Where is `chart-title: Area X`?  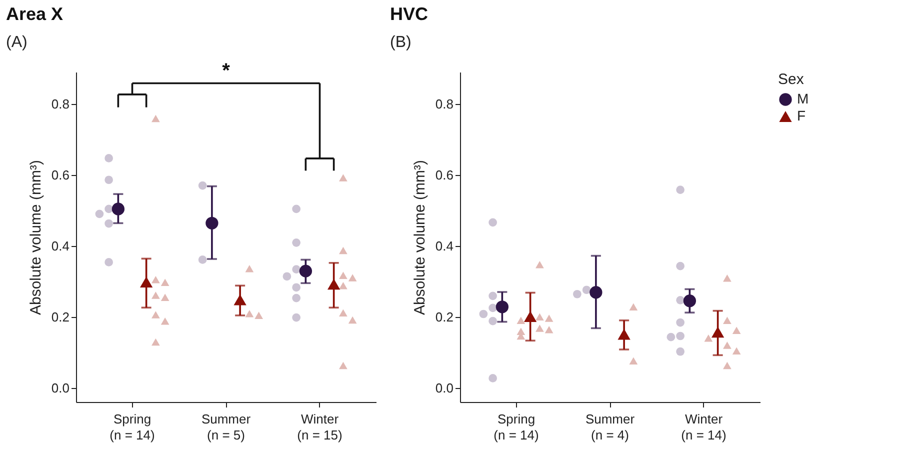
chart-title: Area X is located at coordinates (35, 14).